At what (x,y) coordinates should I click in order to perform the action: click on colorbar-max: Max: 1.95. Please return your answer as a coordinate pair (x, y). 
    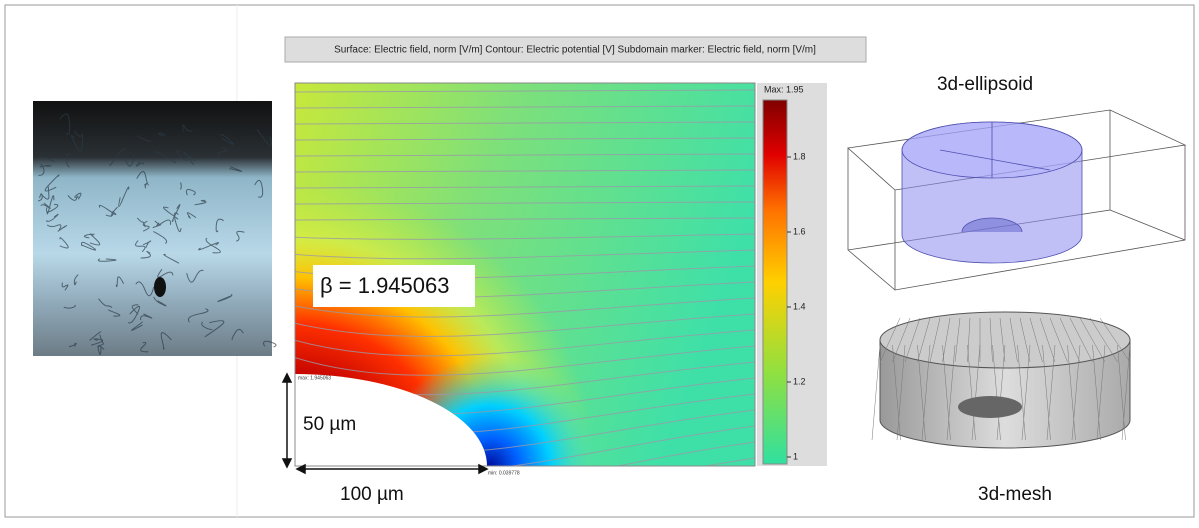
    Looking at the image, I should click on (784, 89).